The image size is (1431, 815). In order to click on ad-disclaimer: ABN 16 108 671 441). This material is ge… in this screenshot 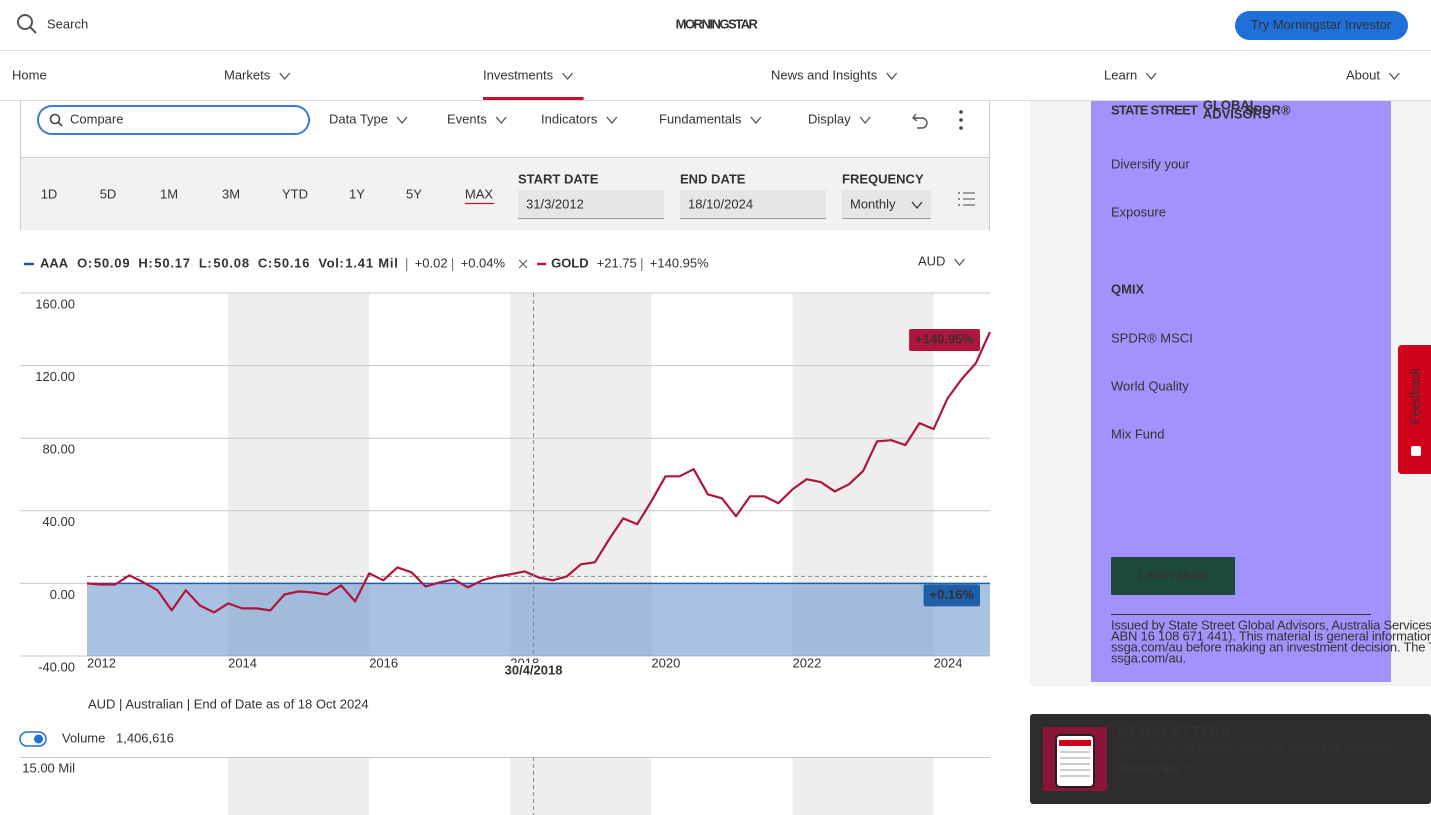, I will do `click(1271, 635)`.